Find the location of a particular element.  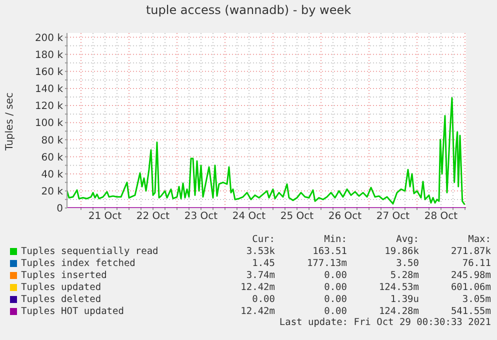

text: 163.51 is located at coordinates (329, 251).